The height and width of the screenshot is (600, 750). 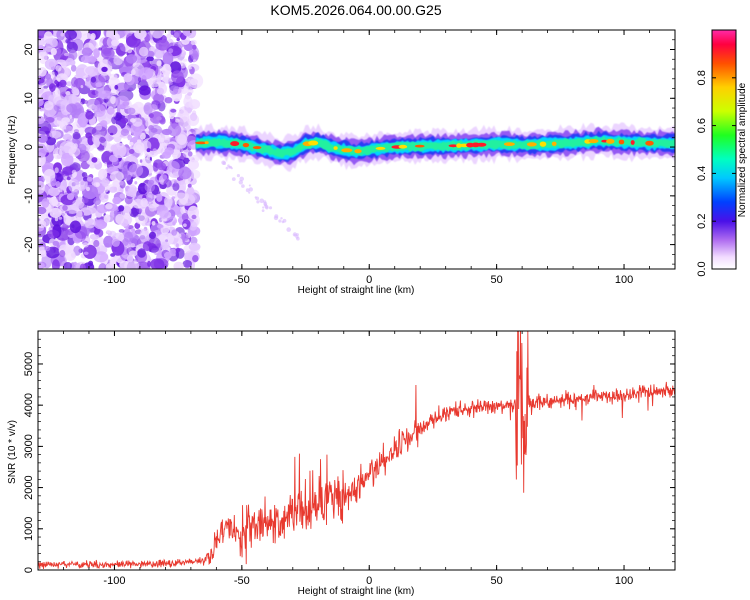 What do you see at coordinates (12, 452) in the screenshot?
I see `snr-ylabel: SNR (10 * v/v)` at bounding box center [12, 452].